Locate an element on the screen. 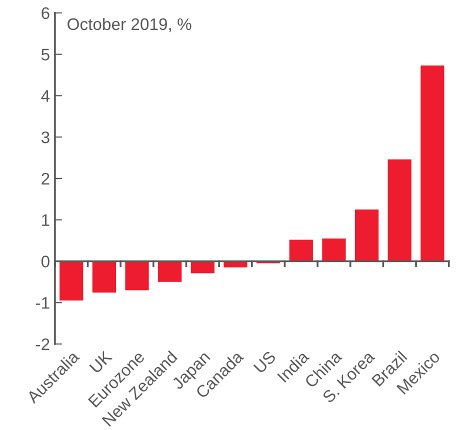 This screenshot has height=430, width=458. y-tick-label: -1 is located at coordinates (43, 303).